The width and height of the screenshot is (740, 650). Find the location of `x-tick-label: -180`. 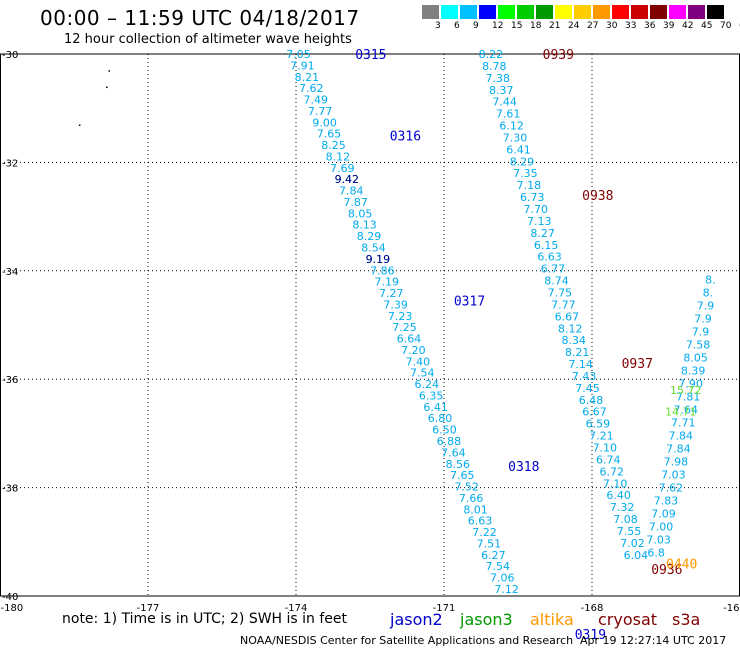

x-tick-label: -180 is located at coordinates (12, 608).